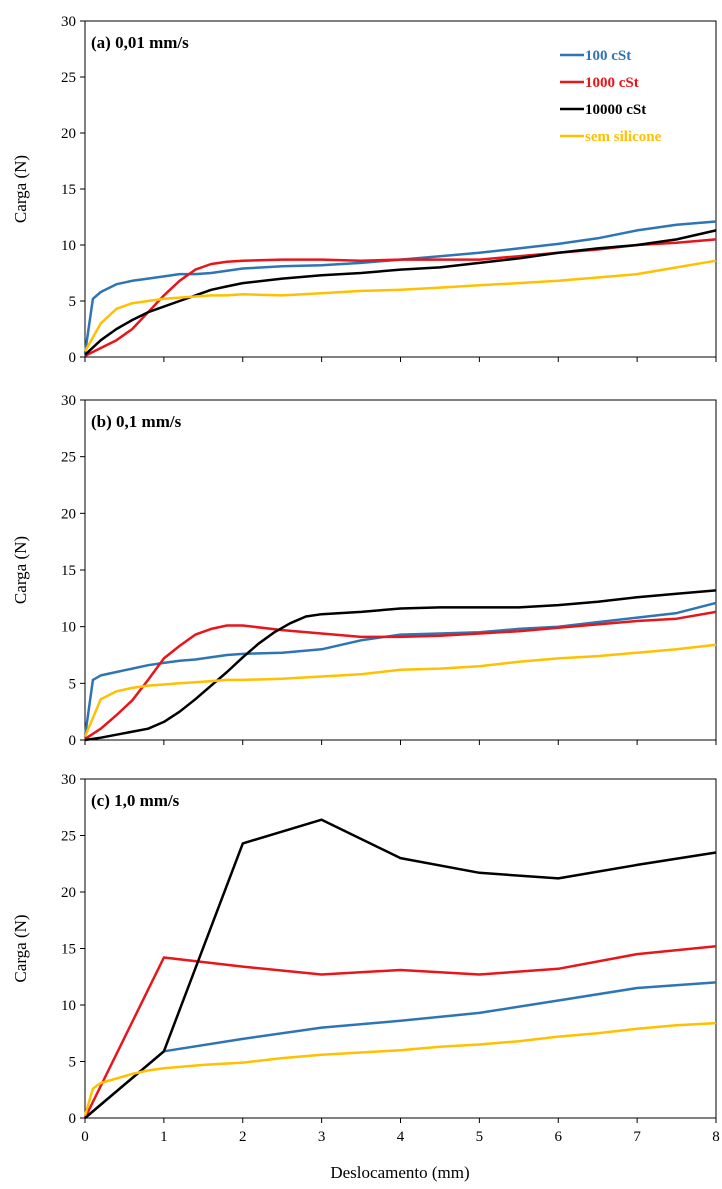 Image resolution: width=722 pixels, height=1189 pixels. I want to click on legend-label: 100 cSt, so click(608, 56).